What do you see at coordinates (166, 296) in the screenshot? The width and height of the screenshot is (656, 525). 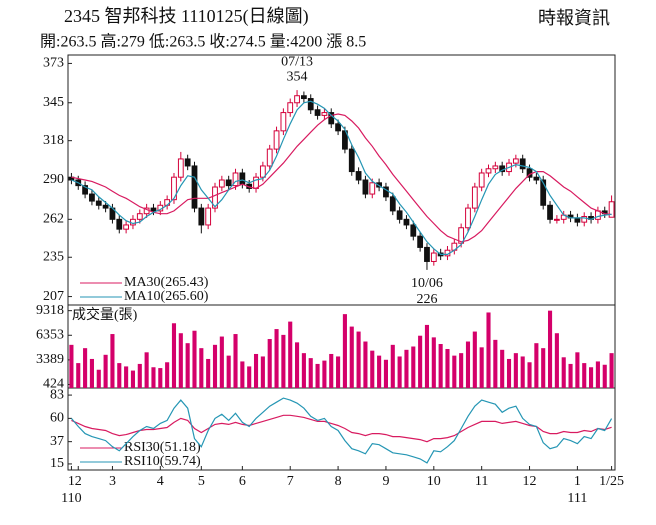 I see `legend-label: MA10(265.60)` at bounding box center [166, 296].